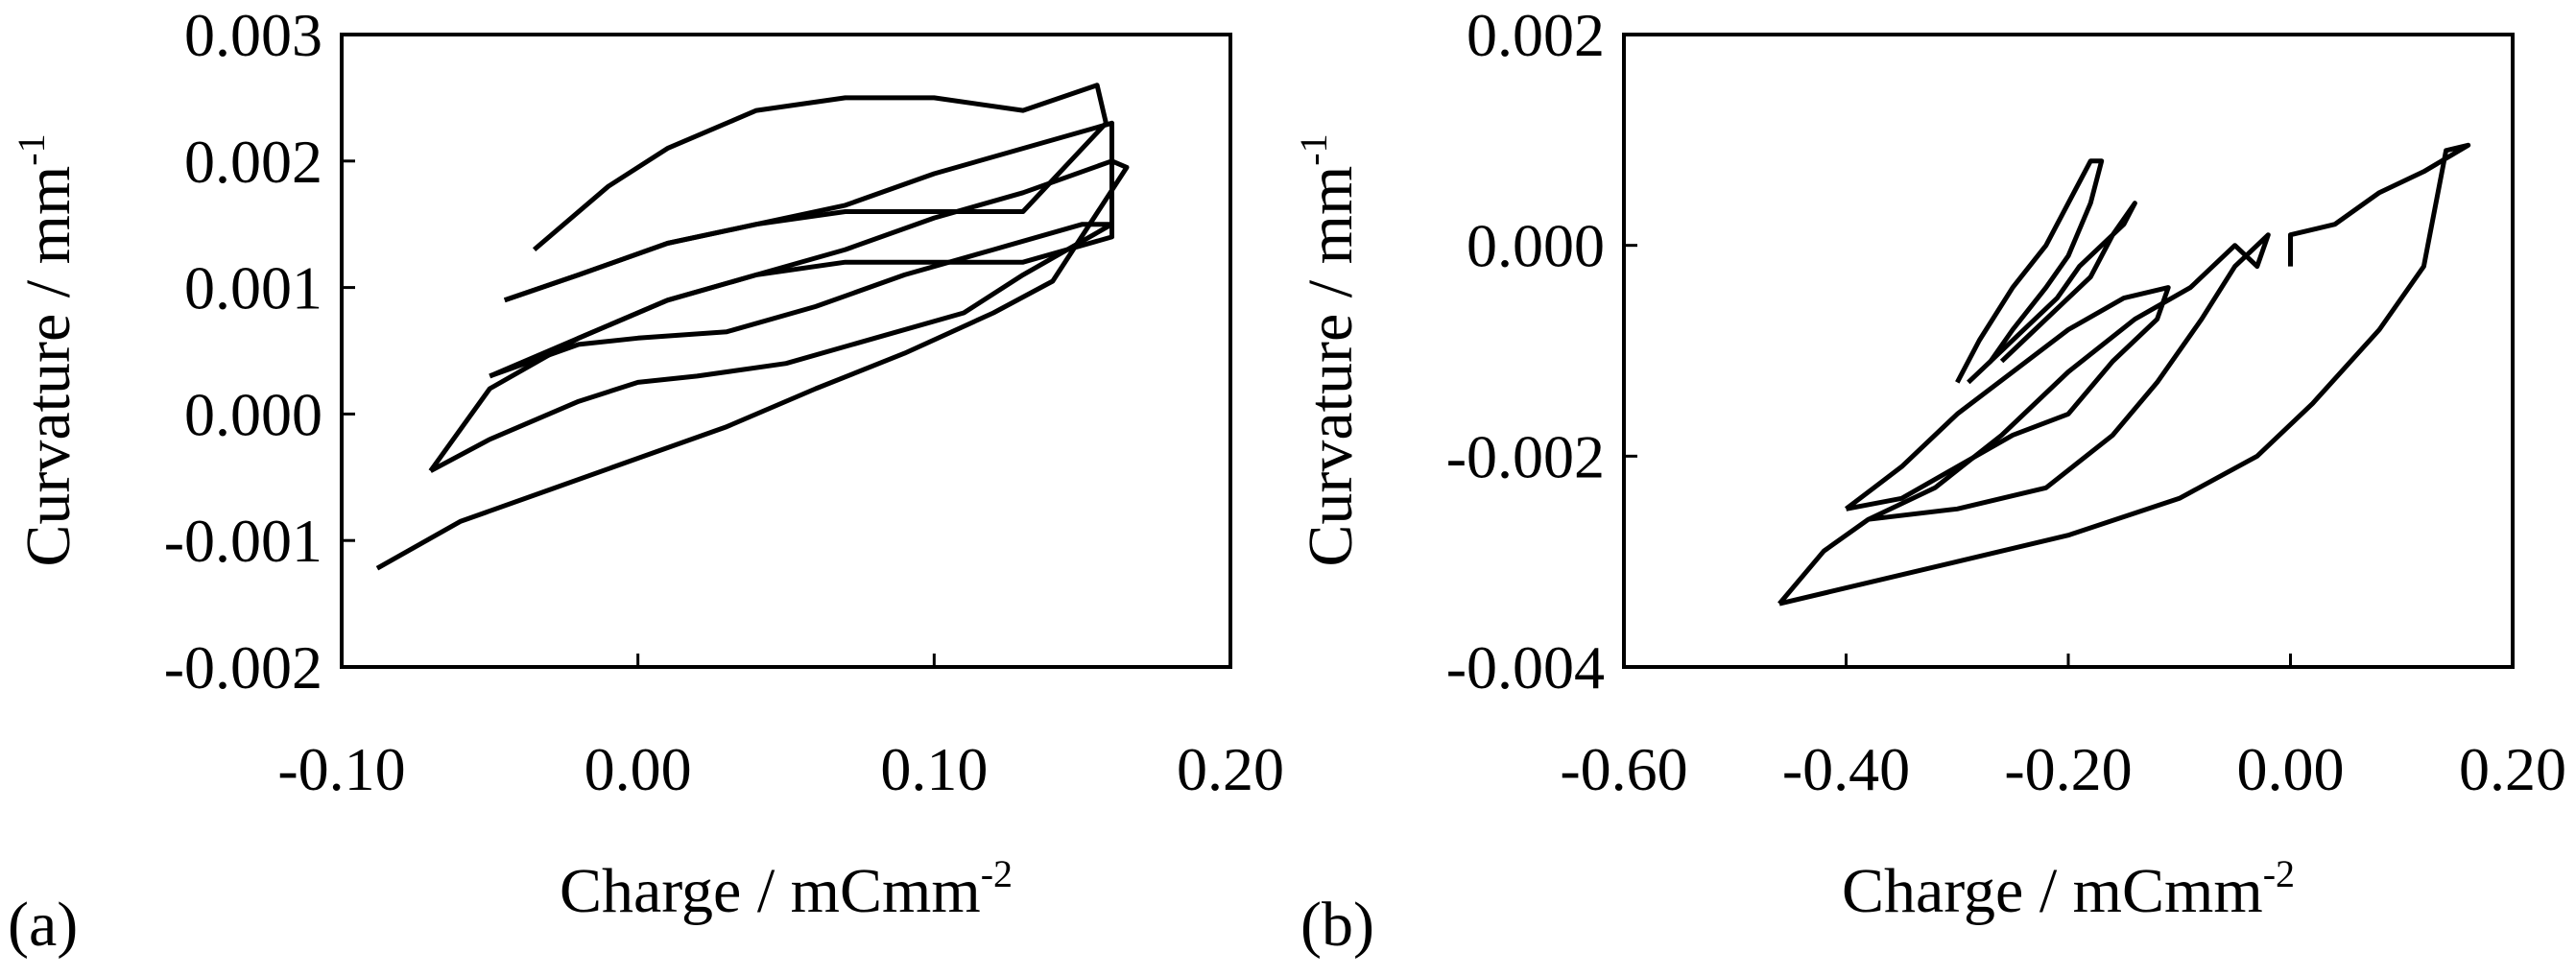 Image resolution: width=2576 pixels, height=976 pixels. Describe the element at coordinates (997, 873) in the screenshot. I see `x-axis-label-a-sup: -2` at that location.